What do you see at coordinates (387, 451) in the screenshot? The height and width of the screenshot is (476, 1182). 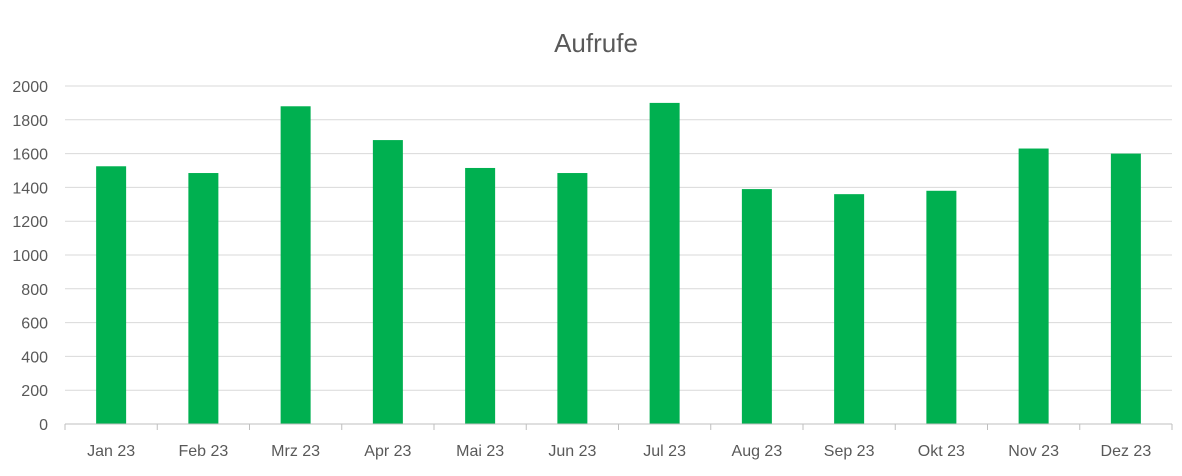 I see `x-tick-label: Apr 23` at bounding box center [387, 451].